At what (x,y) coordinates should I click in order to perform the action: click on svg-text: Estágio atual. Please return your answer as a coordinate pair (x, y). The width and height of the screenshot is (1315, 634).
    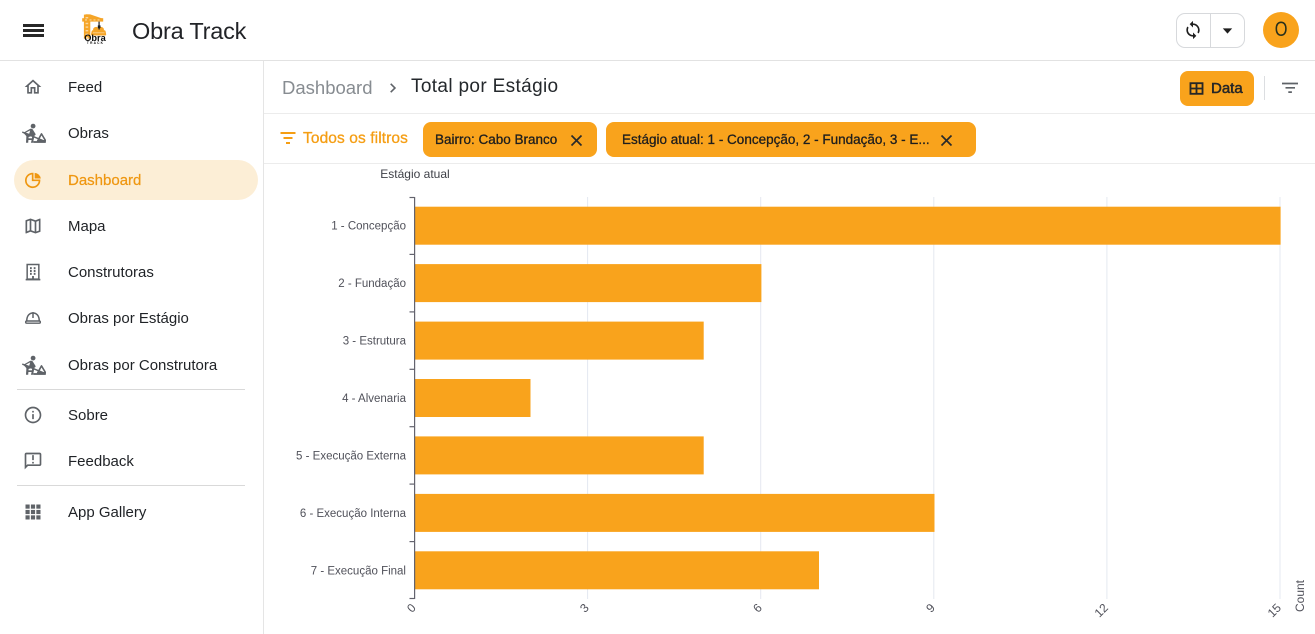
    Looking at the image, I should click on (414, 174).